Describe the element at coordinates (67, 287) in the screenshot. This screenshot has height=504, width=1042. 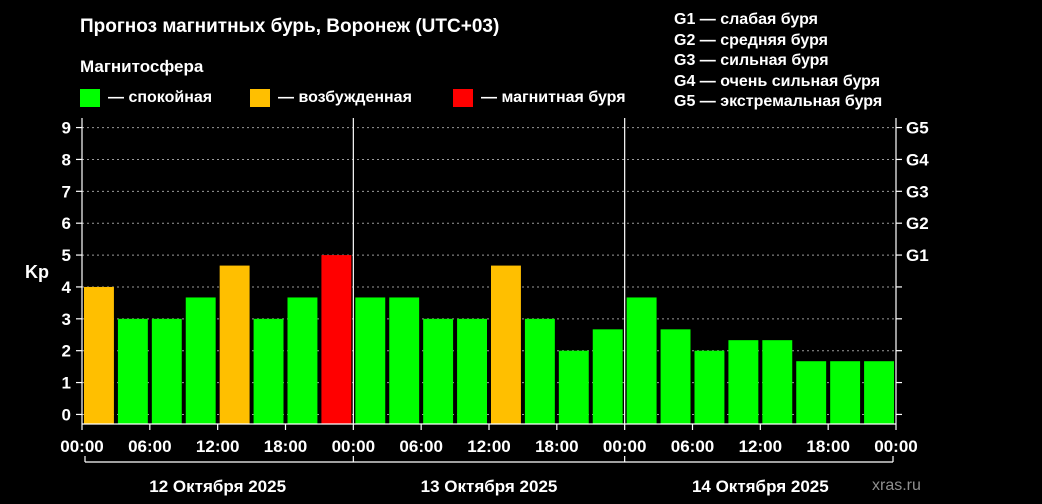
I see `y-tick-label: 4` at that location.